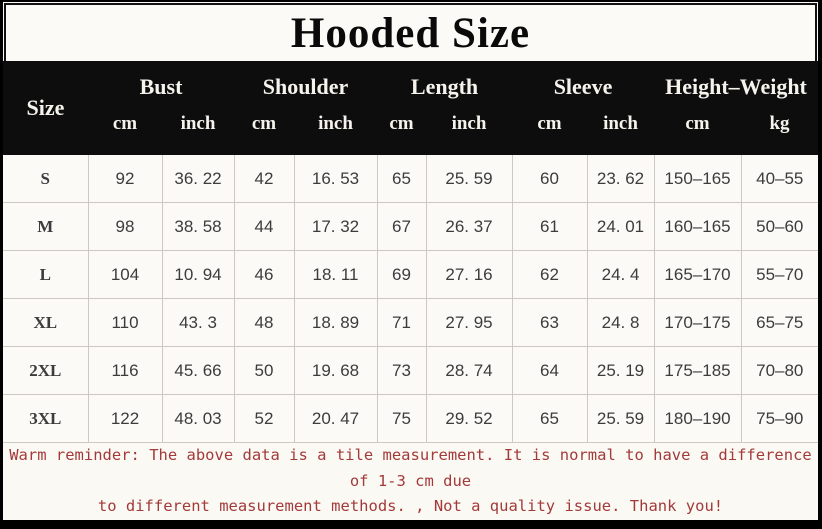 This screenshot has height=529, width=822. Describe the element at coordinates (125, 371) in the screenshot. I see `table-cell: 116` at that location.